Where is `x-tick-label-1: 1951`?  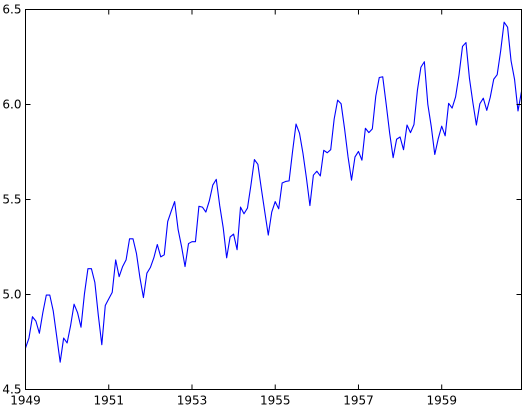 x-tick-label-1: 1951 is located at coordinates (108, 401).